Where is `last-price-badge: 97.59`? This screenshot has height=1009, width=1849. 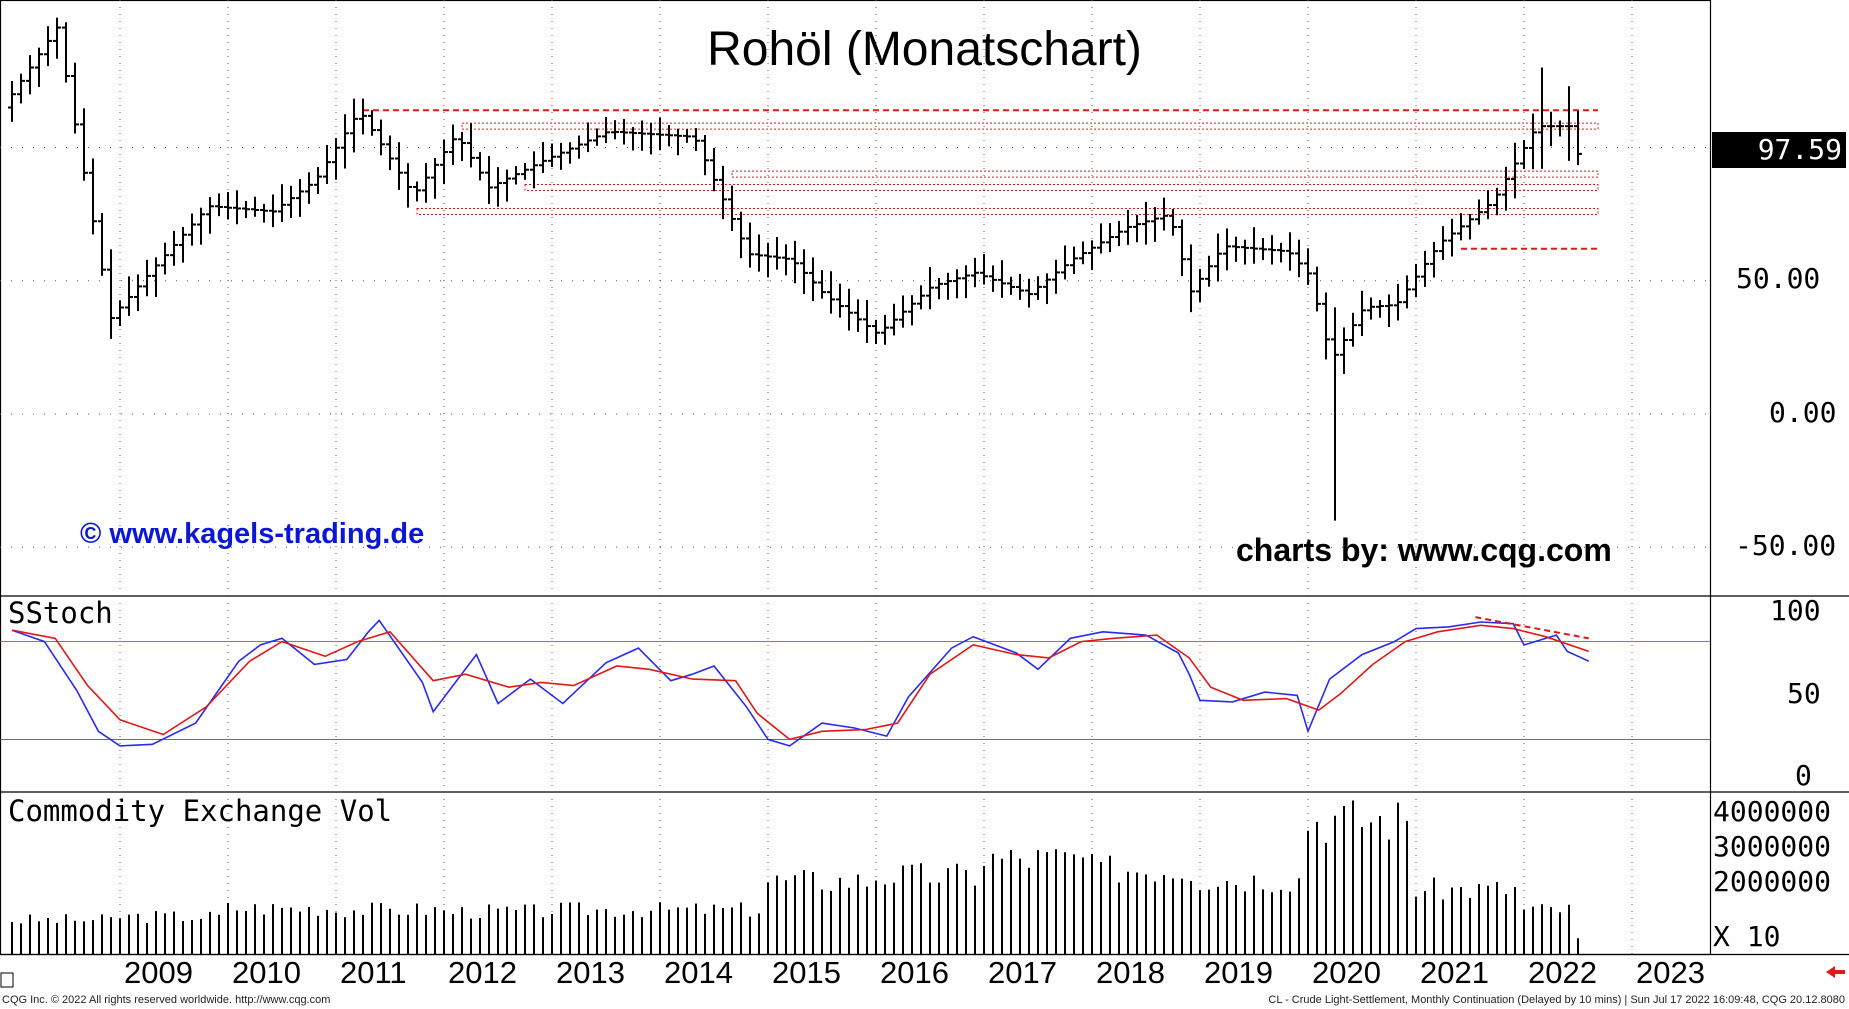 last-price-badge: 97.59 is located at coordinates (1779, 150).